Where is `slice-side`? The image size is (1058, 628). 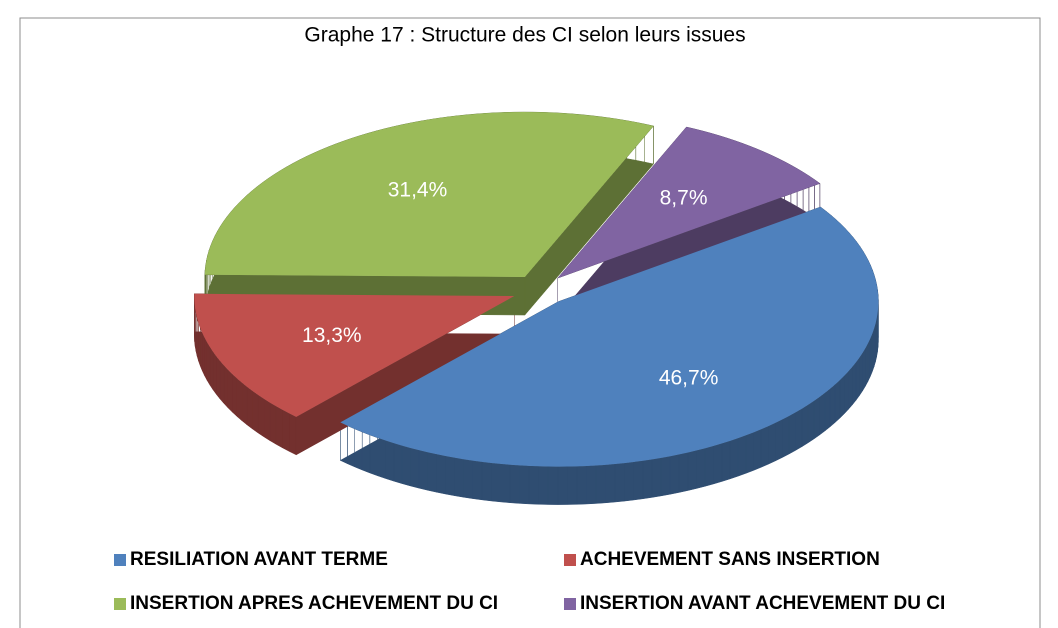 slice-side is located at coordinates (354, 374).